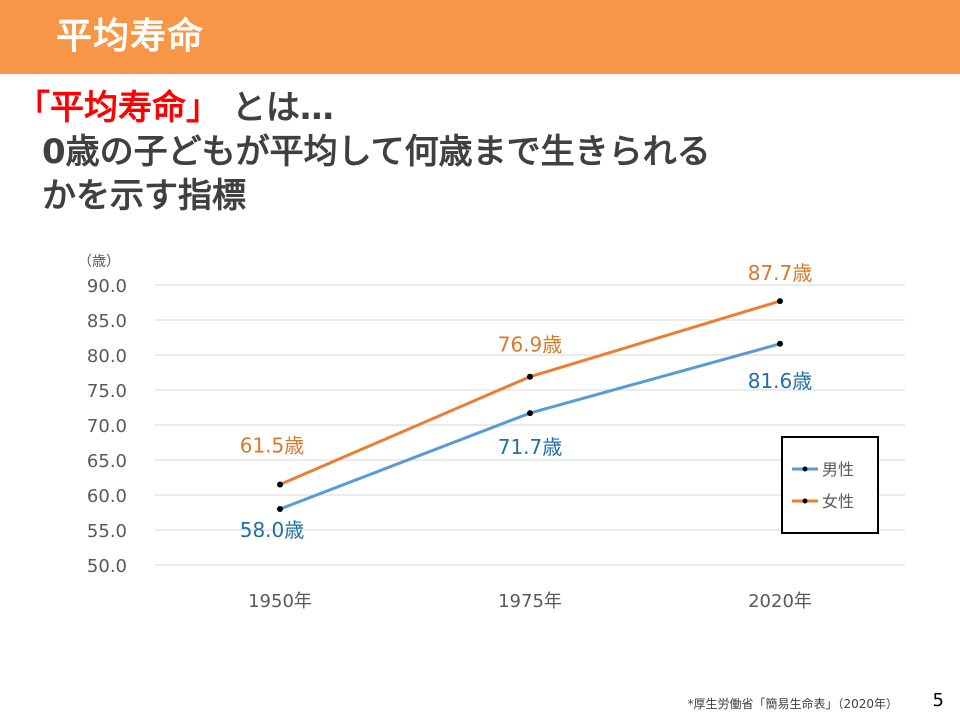  Describe the element at coordinates (272, 530) in the screenshot. I see `data-label: 58.0歳` at that location.